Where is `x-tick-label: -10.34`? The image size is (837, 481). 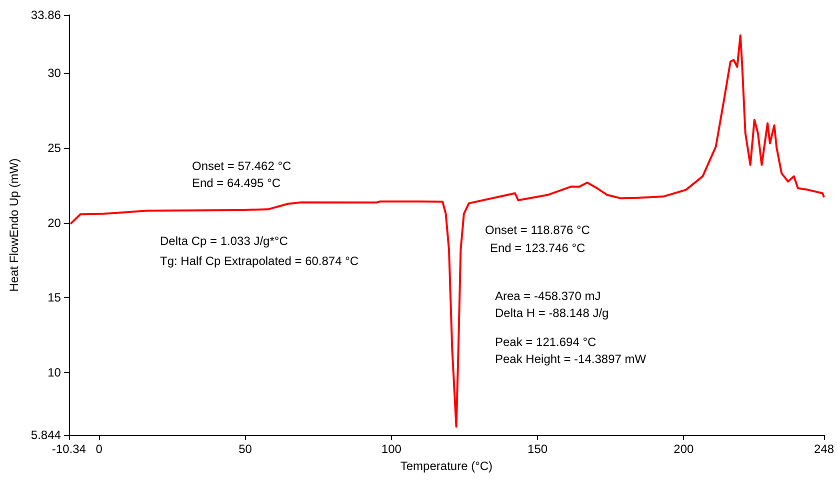
x-tick-label: -10.34 is located at coordinates (69, 449).